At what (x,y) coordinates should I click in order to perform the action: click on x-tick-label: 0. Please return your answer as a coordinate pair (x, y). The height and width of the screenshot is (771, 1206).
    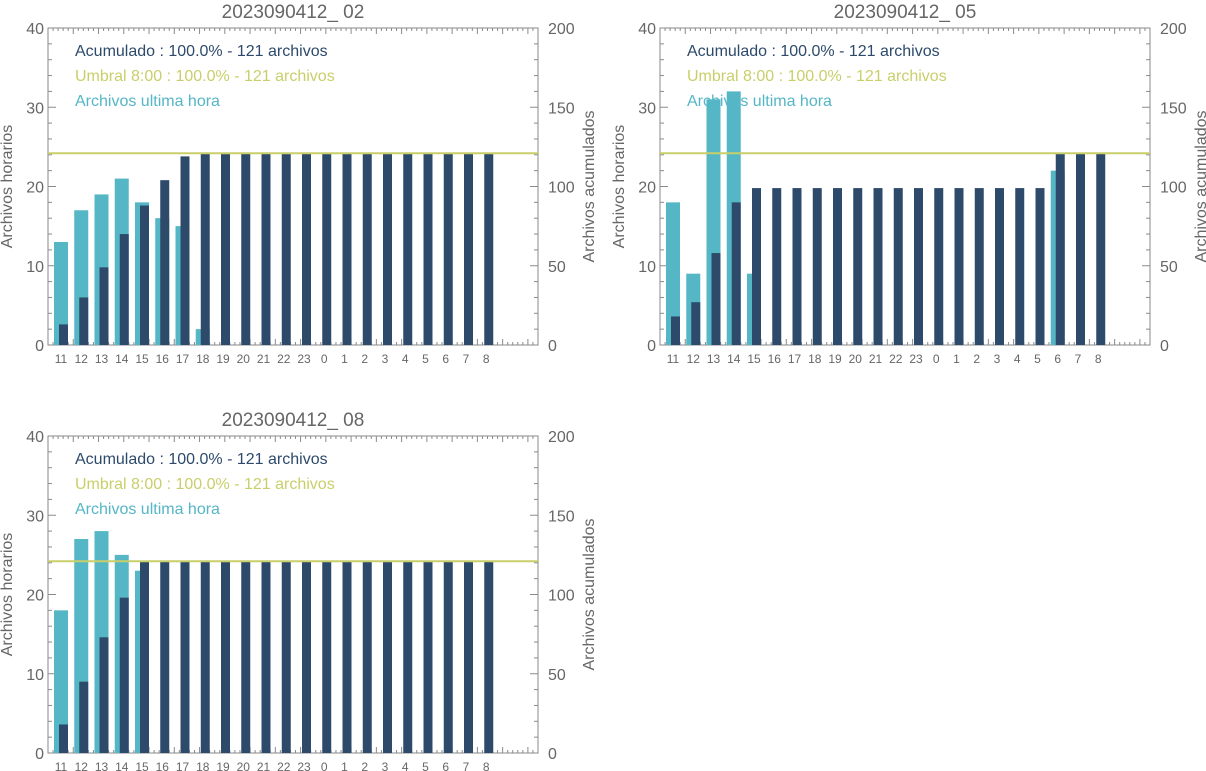
    Looking at the image, I should click on (324, 765).